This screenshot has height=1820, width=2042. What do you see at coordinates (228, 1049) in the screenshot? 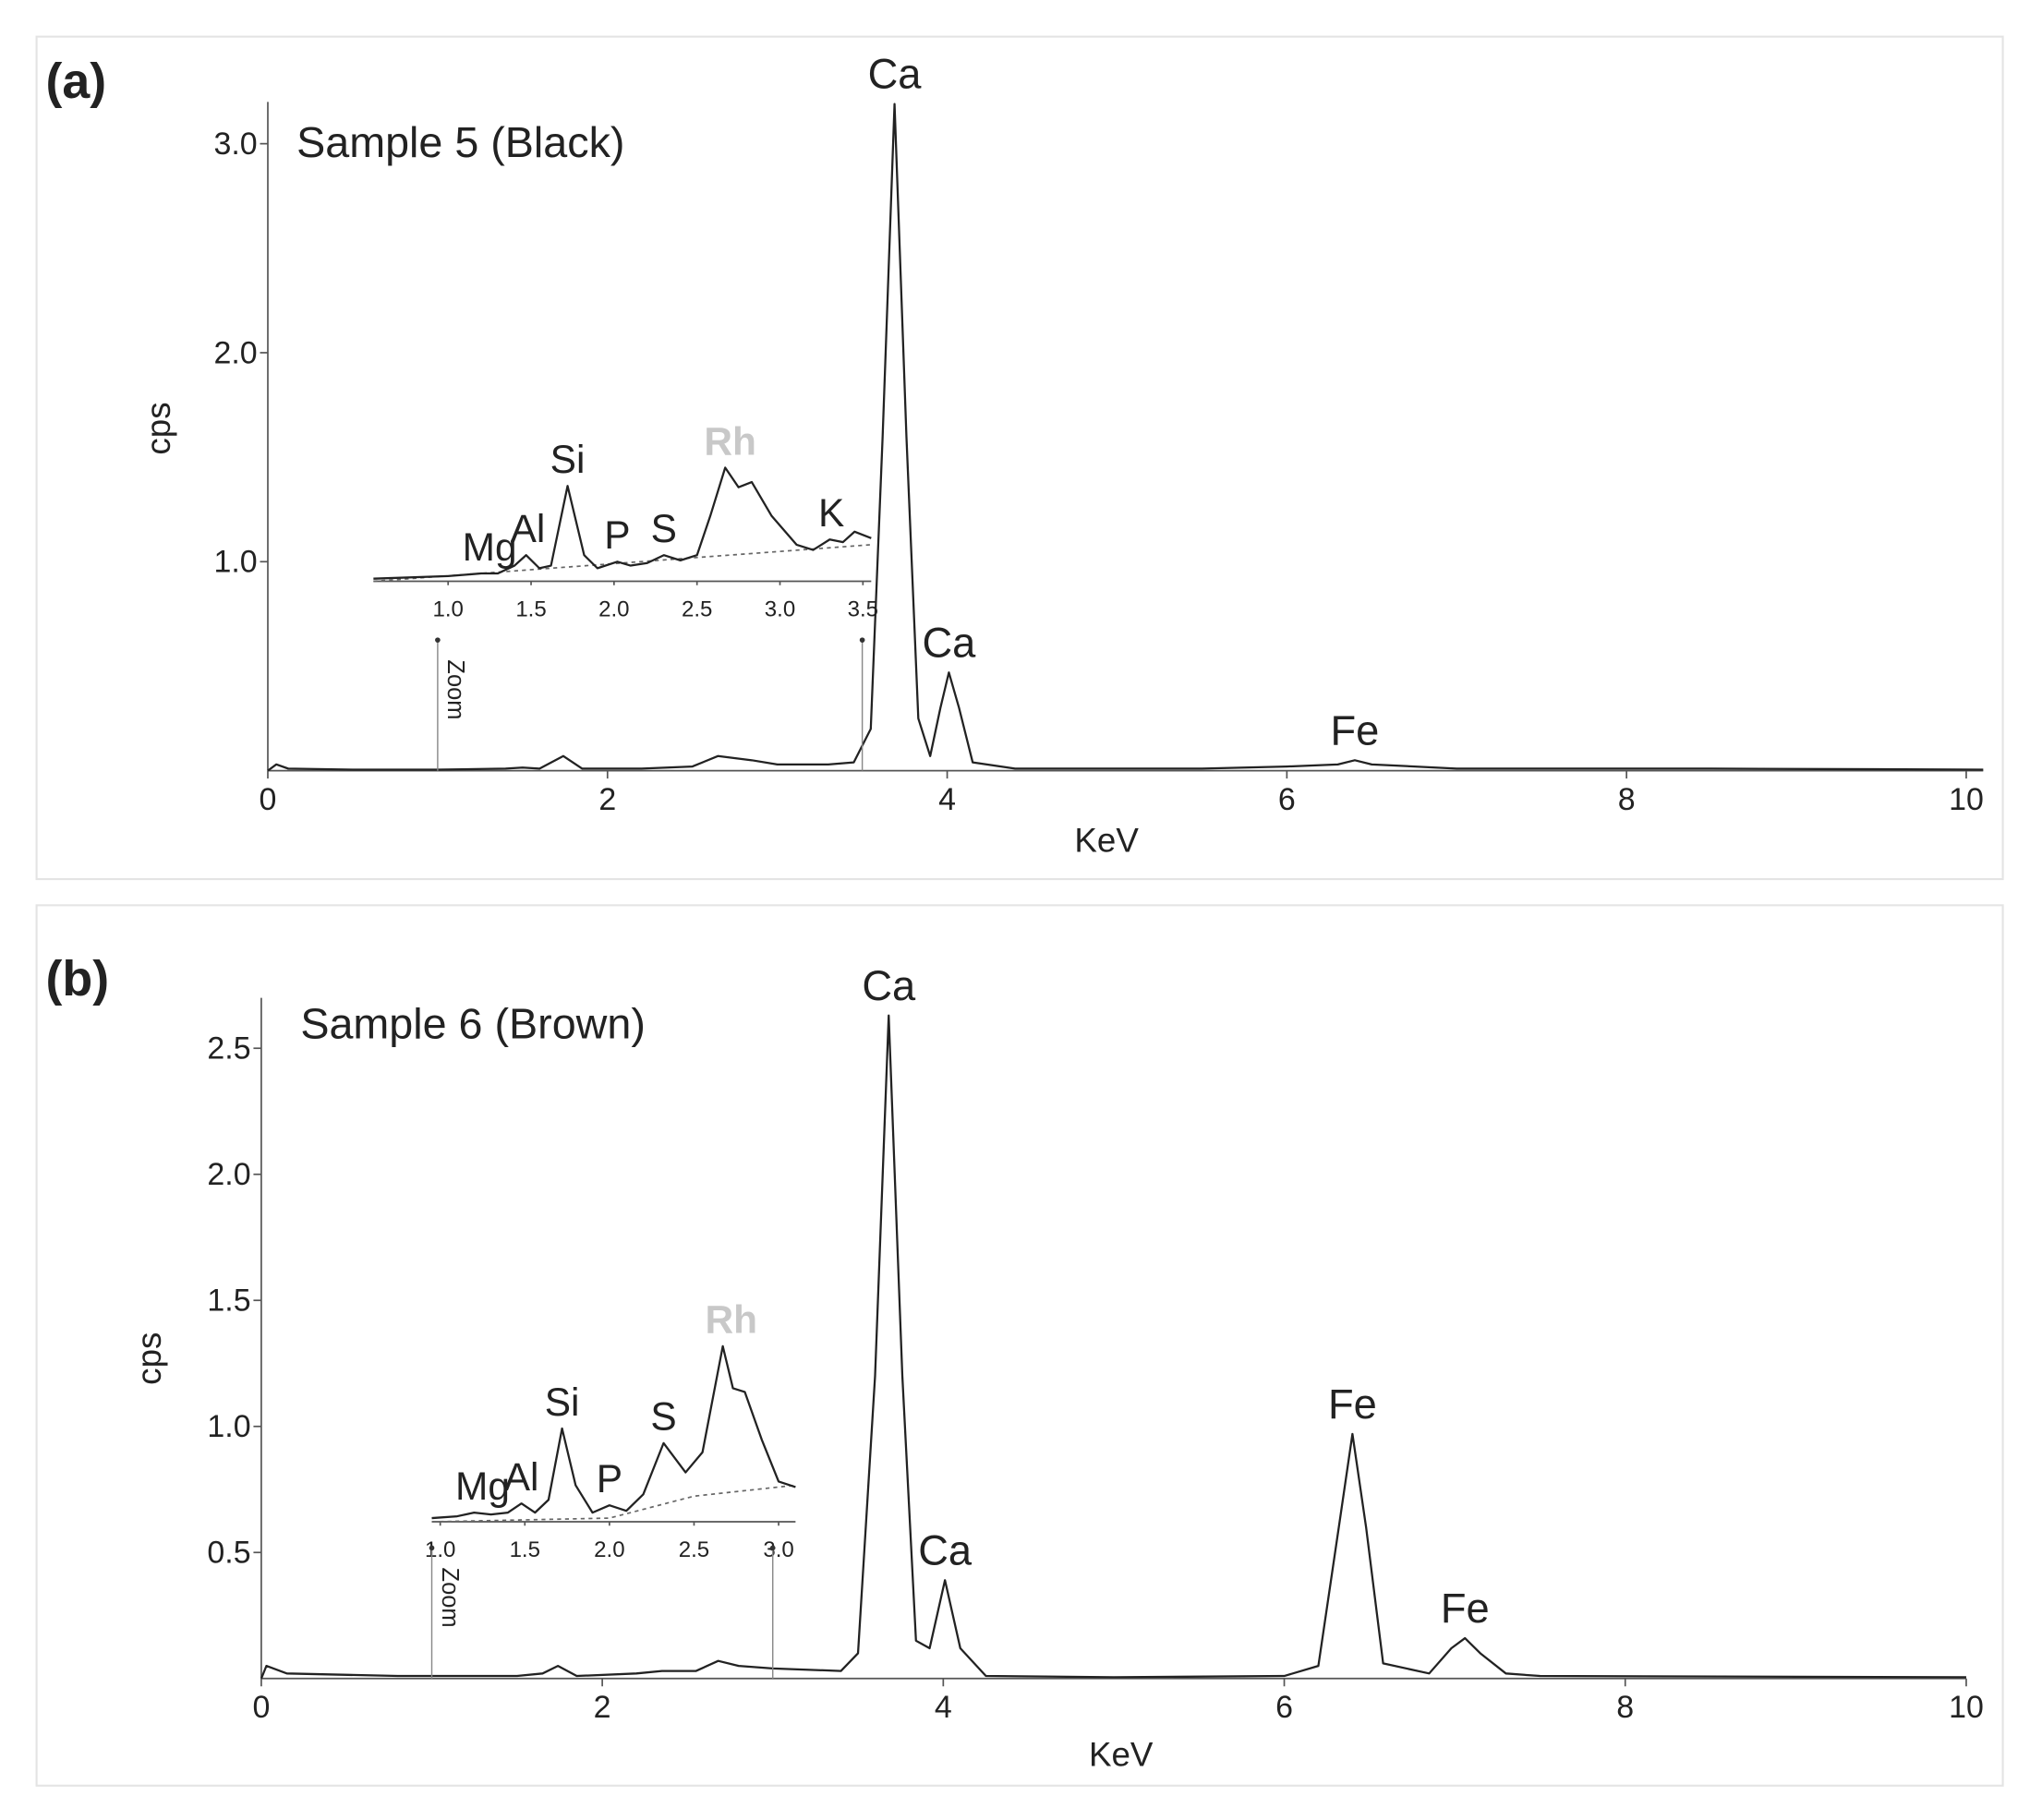
I see `y-tick-label: 2.5` at bounding box center [228, 1049].